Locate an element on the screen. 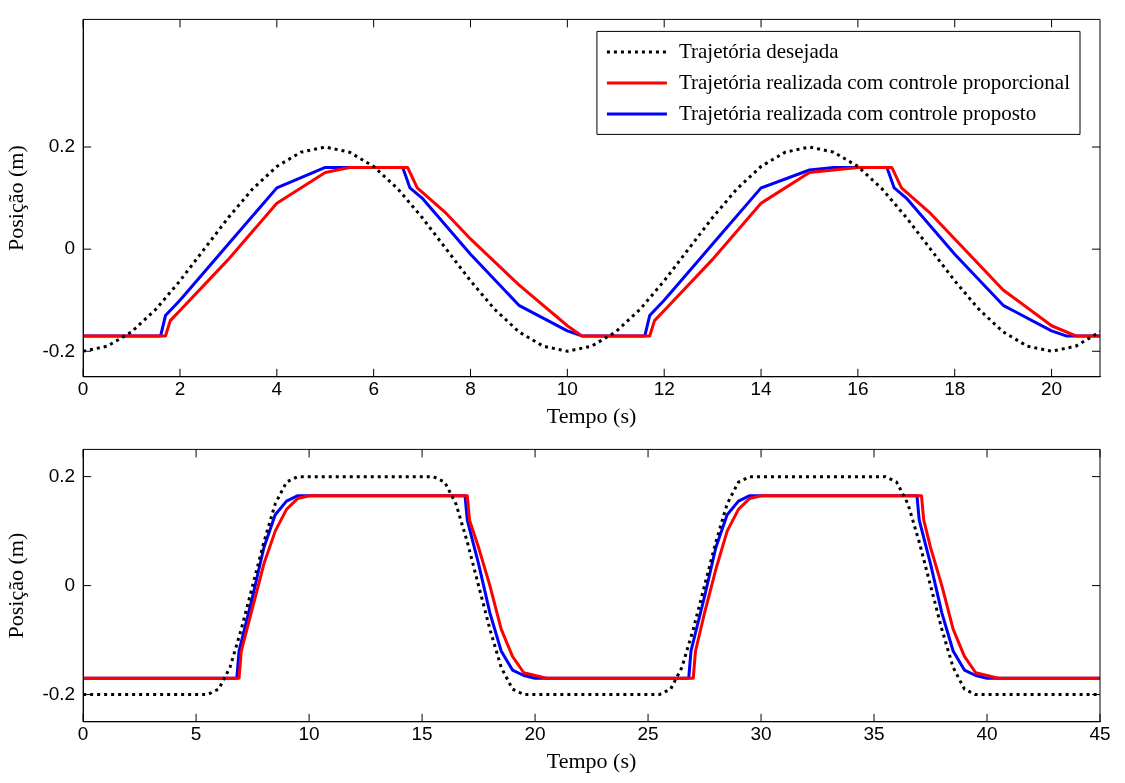 This screenshot has width=1125, height=783. legend-label: Trajetória realizada com controle proposto is located at coordinates (857, 113).